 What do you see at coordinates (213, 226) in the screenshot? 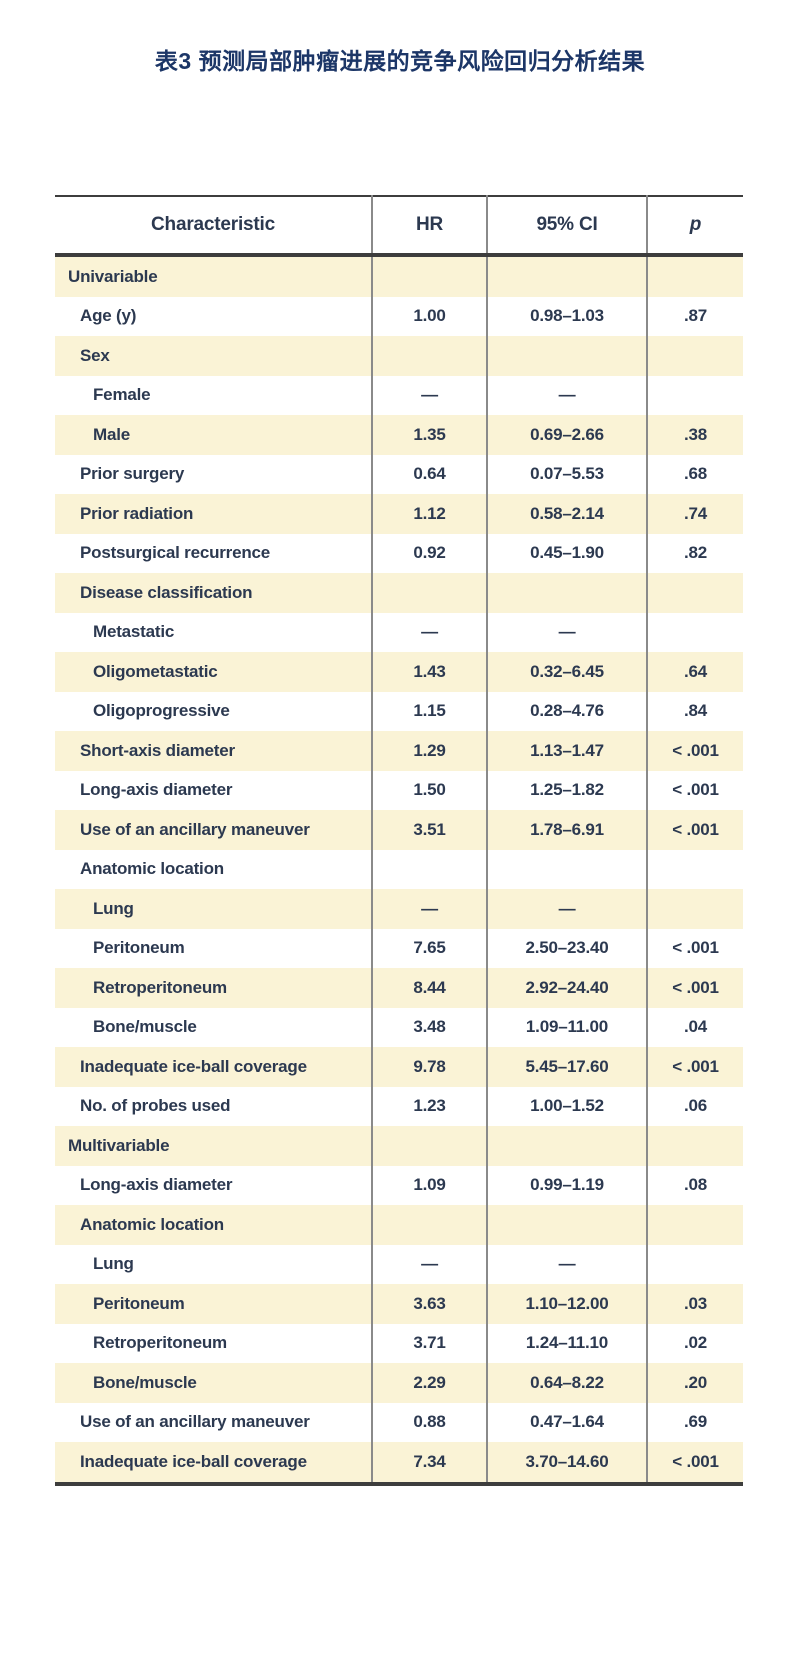
I see `column-header-characteristic: Characteristic` at bounding box center [213, 226].